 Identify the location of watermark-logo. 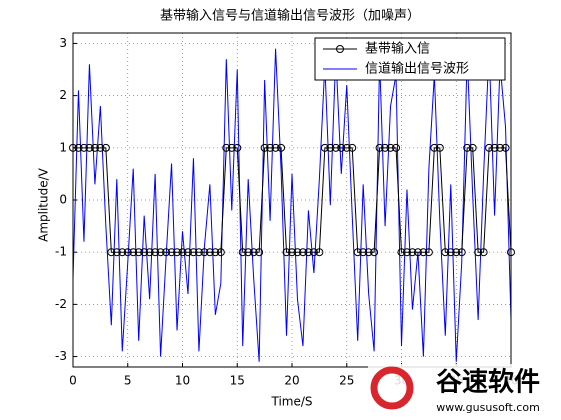
(392, 388).